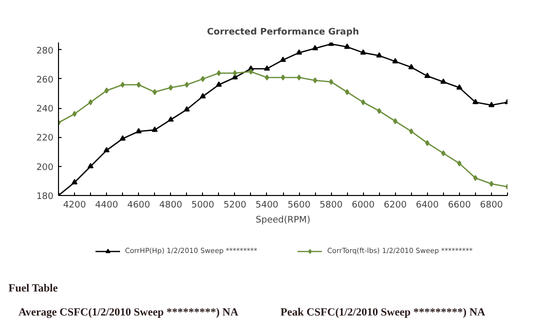  I want to click on x-tick-label: 6200, so click(395, 205).